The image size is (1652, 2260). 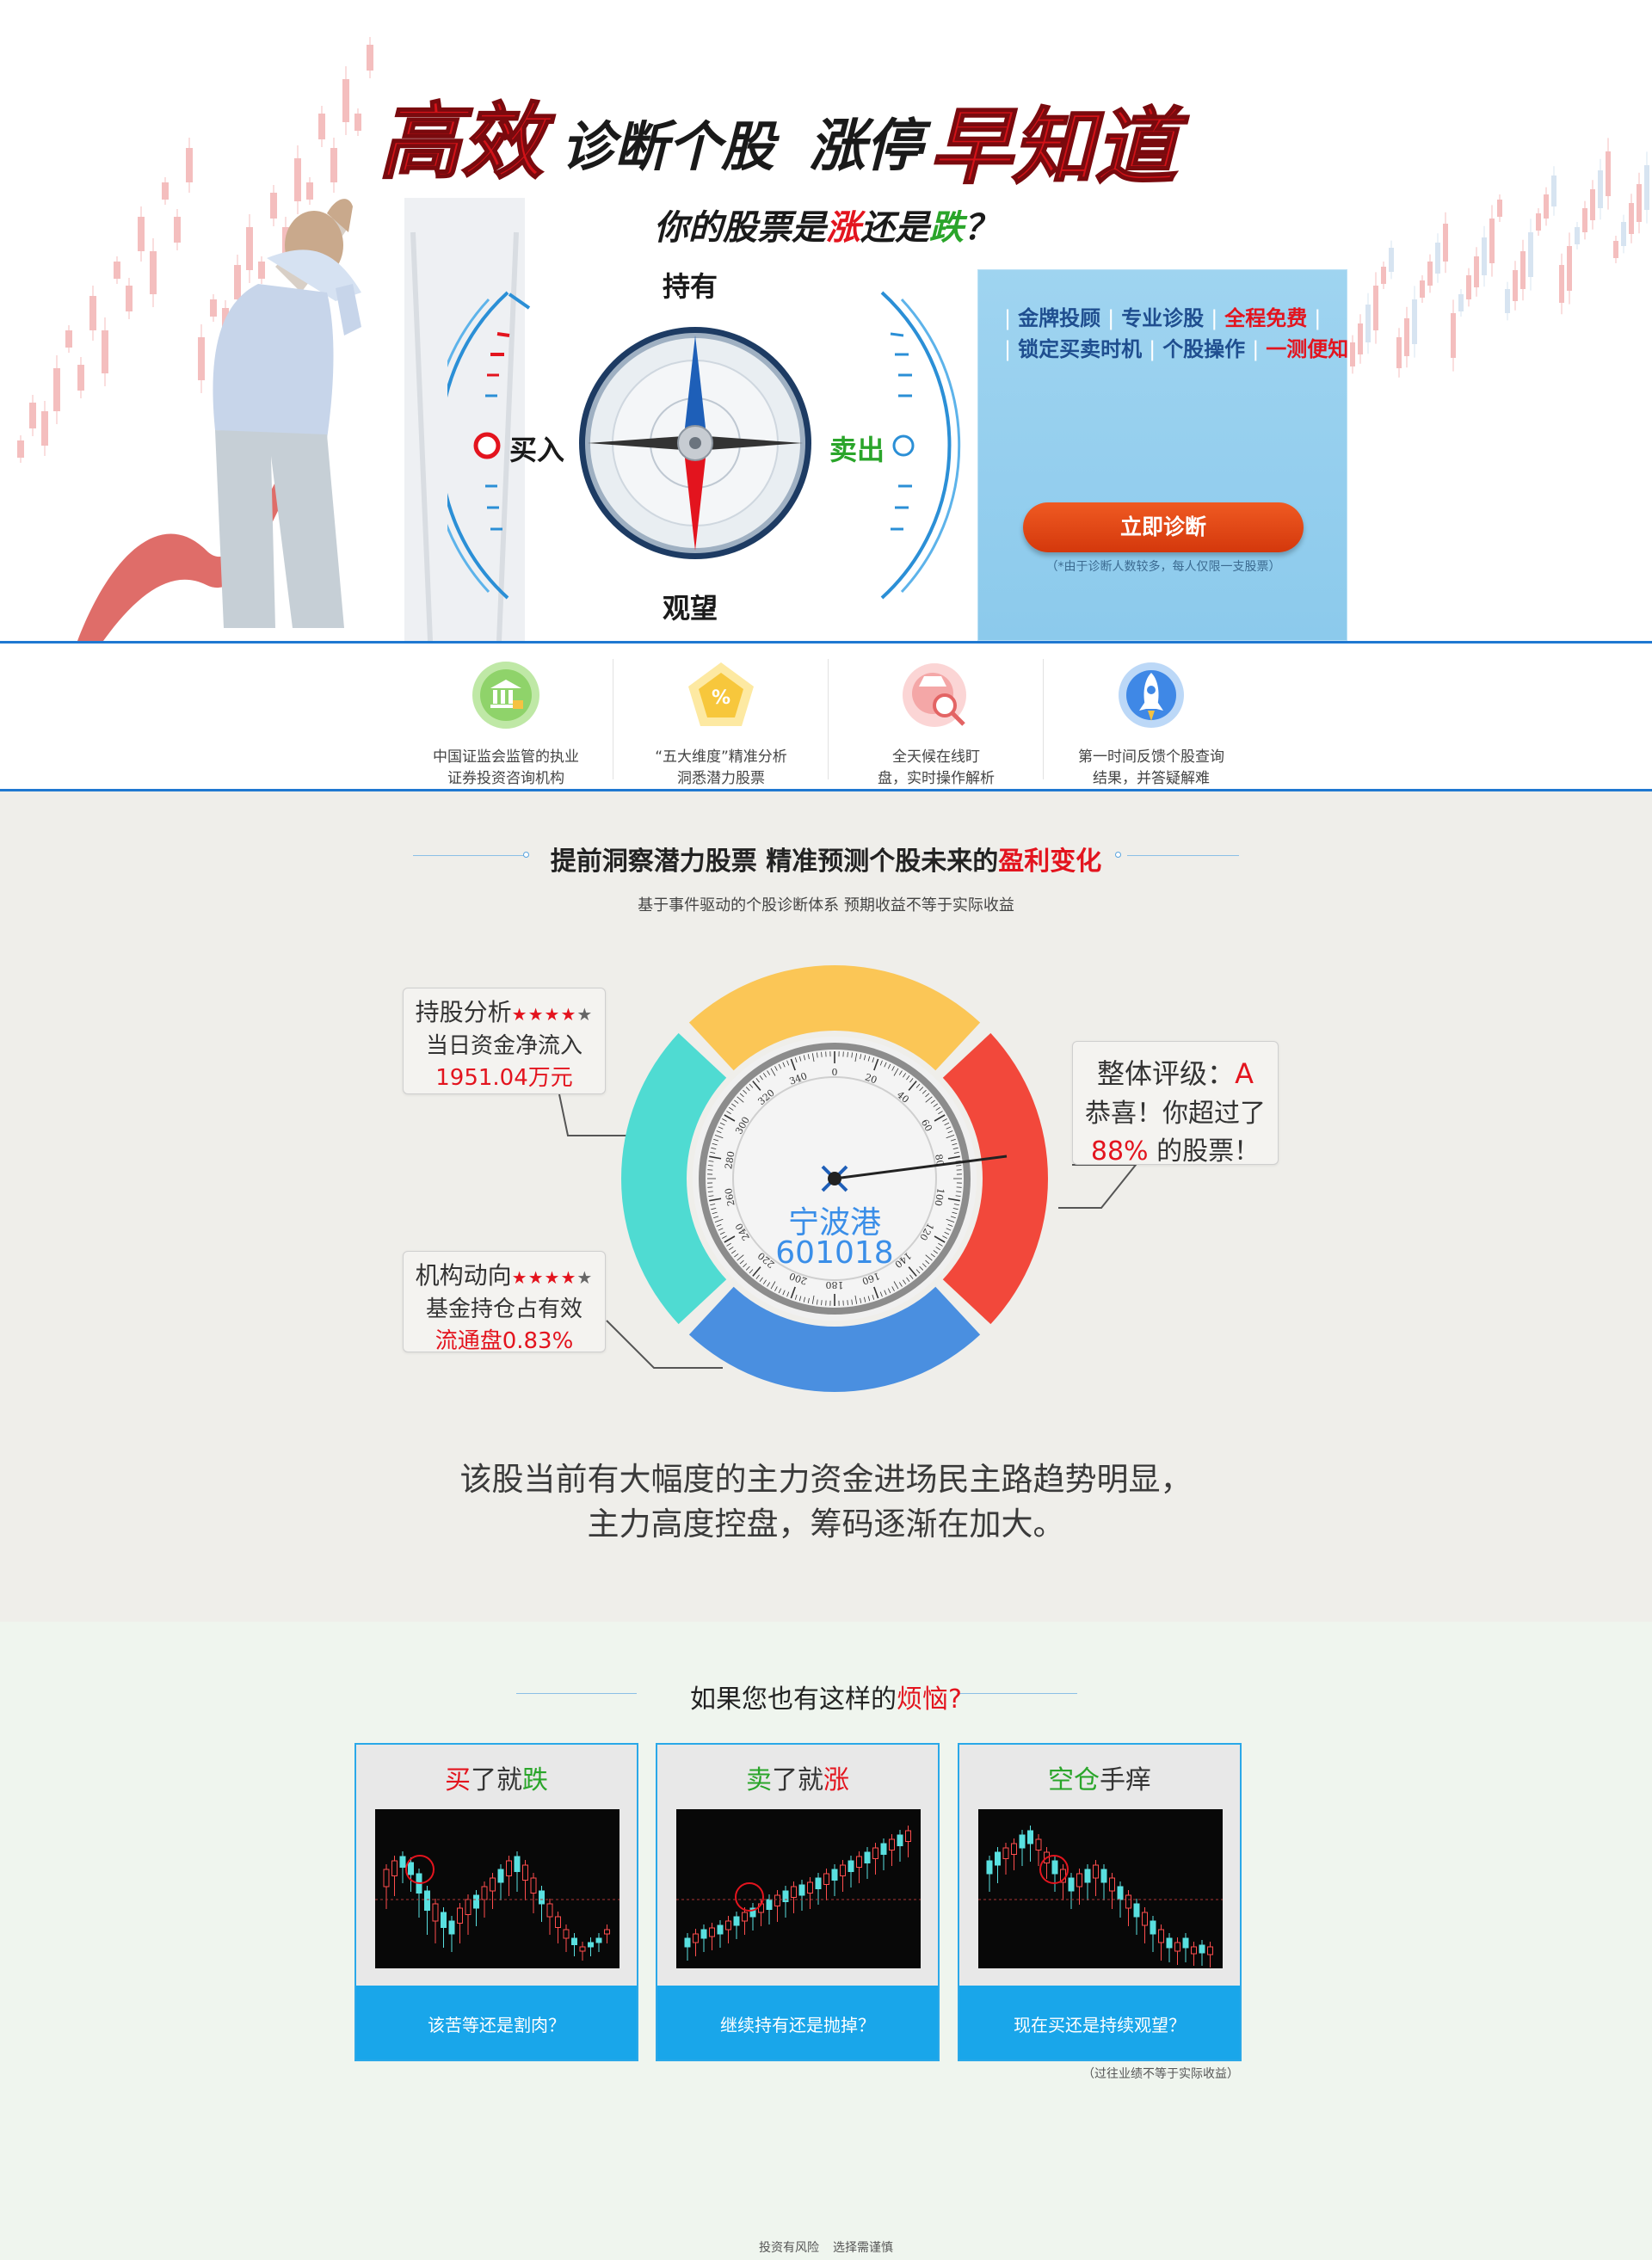 I want to click on performance-disclaimer: （过往业绩不等于实际收益）, so click(x=1160, y=2074).